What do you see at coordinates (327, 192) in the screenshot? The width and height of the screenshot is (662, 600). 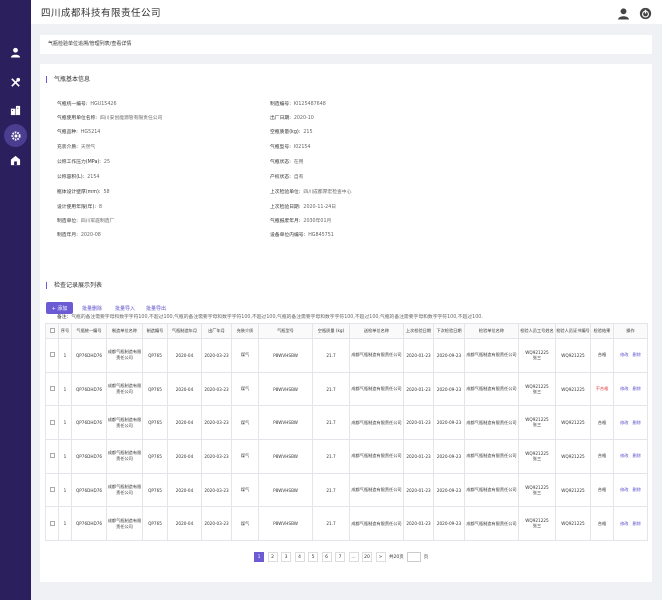 I see `field-value: 四川成都厚宏检查中心` at bounding box center [327, 192].